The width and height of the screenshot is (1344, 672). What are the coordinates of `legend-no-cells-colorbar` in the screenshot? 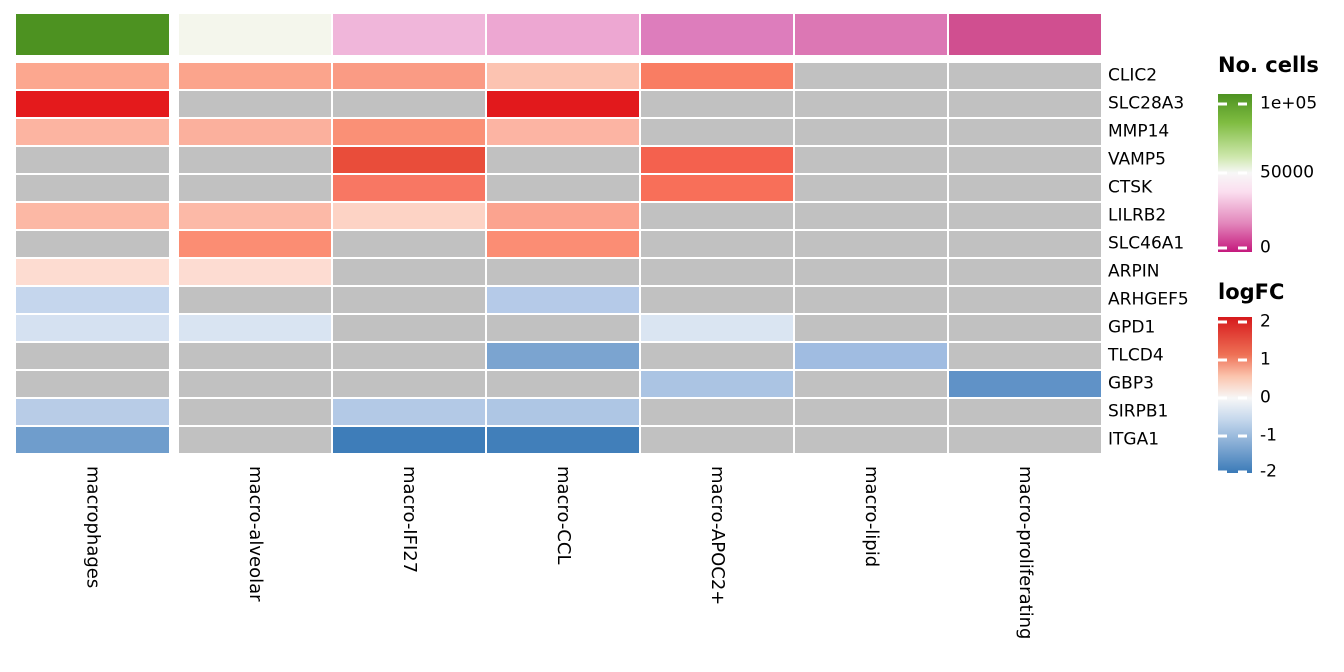 It's located at (1235, 173).